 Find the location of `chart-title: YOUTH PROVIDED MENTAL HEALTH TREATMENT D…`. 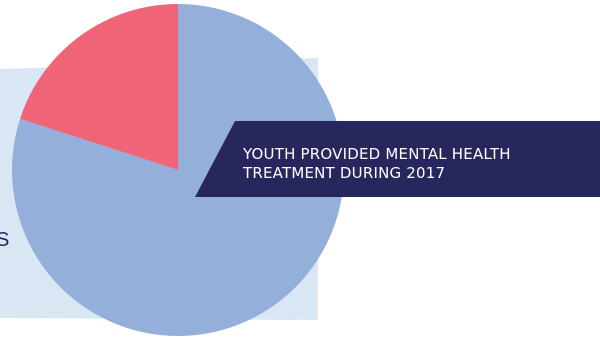

chart-title: YOUTH PROVIDED MENTAL HEALTH TREATMENT D… is located at coordinates (377, 163).